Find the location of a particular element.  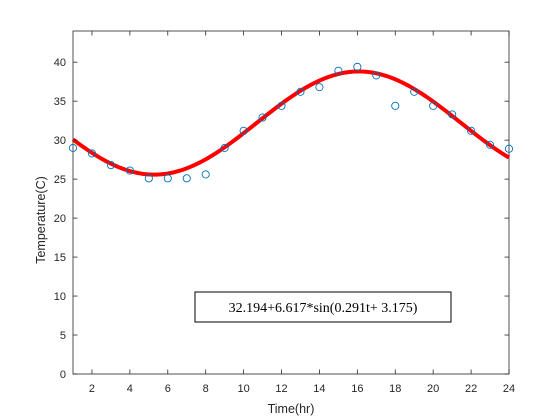

x-tick-label: 20 is located at coordinates (433, 389).